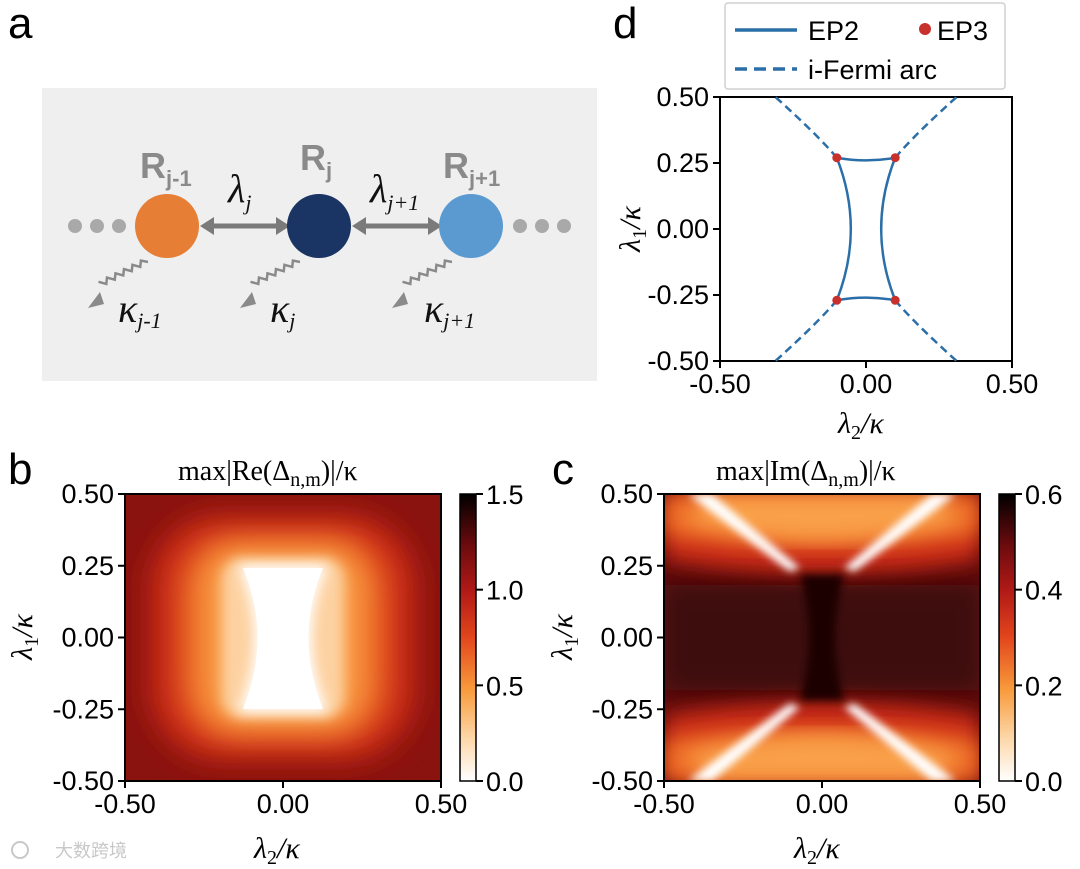  Describe the element at coordinates (806, 473) in the screenshot. I see `title-c: max|Im(Δn,m)|/κ` at that location.